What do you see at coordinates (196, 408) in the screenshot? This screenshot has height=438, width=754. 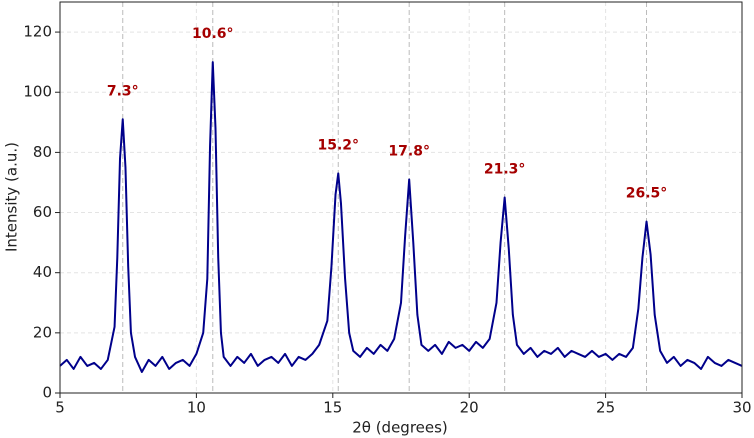 I see `x-tick-label: 10` at bounding box center [196, 408].